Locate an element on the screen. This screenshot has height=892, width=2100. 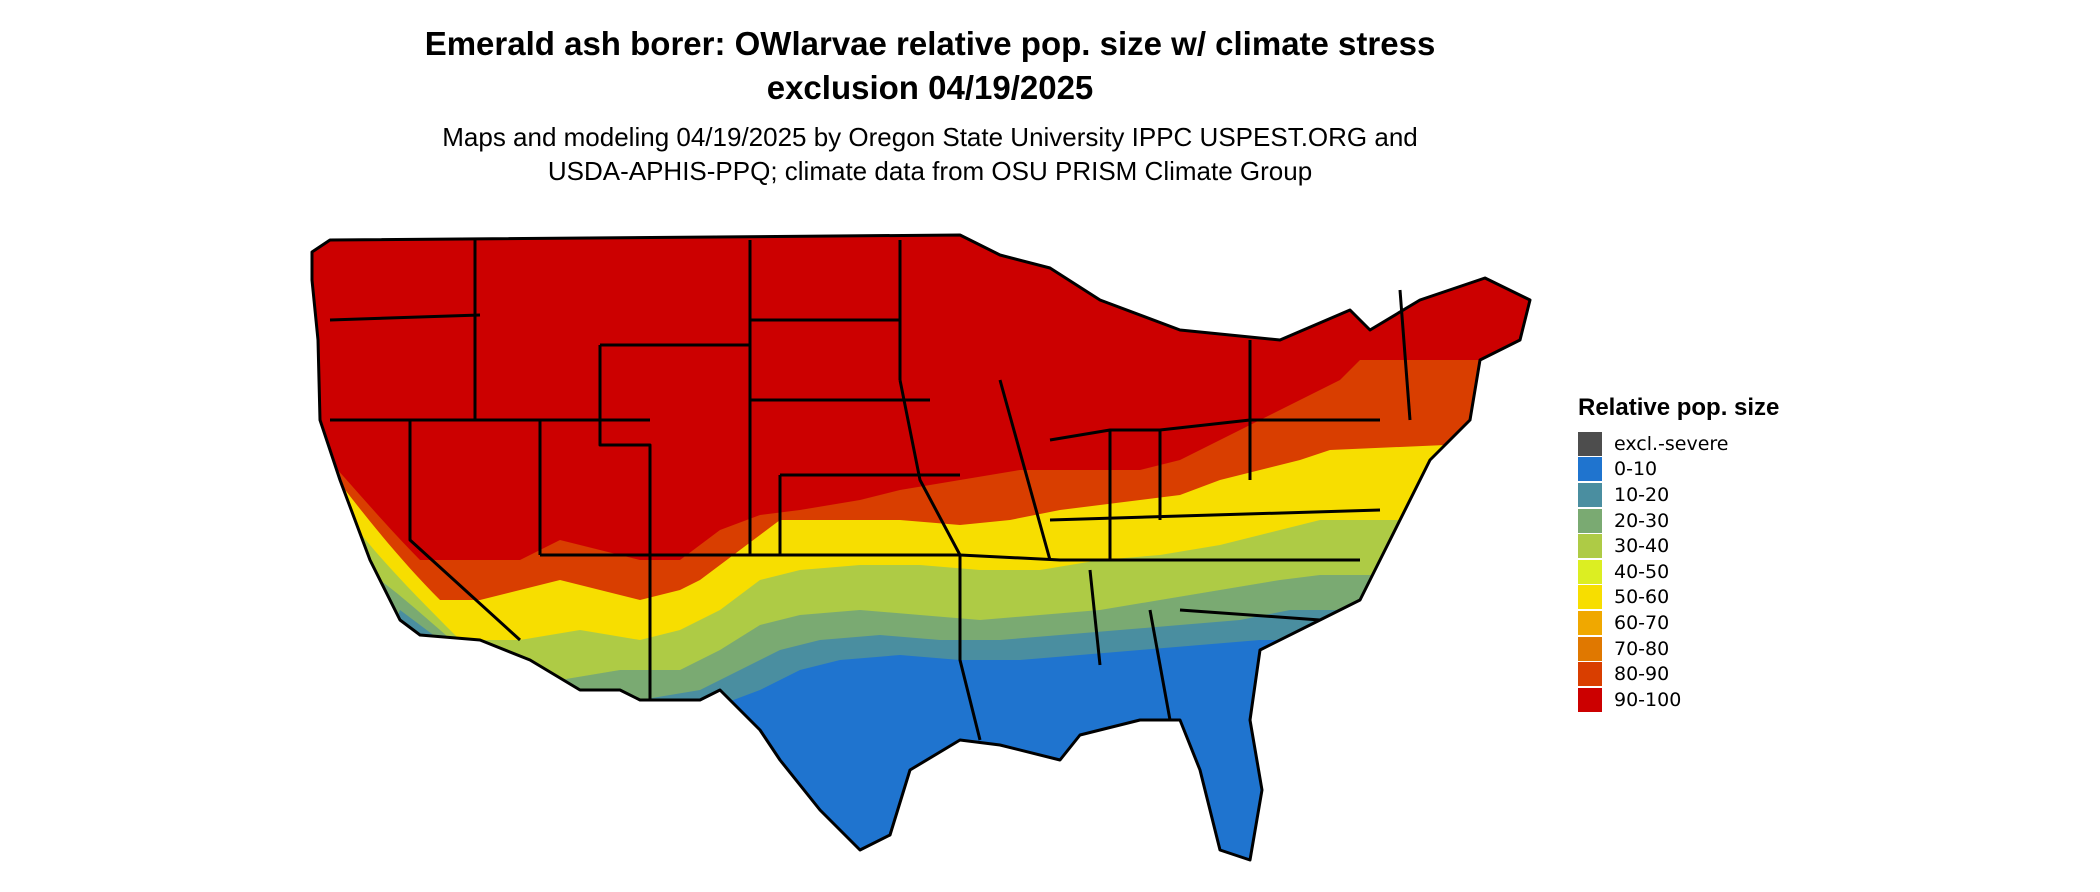
title-line-2: exclusion 04/19/2025 is located at coordinates (930, 87).